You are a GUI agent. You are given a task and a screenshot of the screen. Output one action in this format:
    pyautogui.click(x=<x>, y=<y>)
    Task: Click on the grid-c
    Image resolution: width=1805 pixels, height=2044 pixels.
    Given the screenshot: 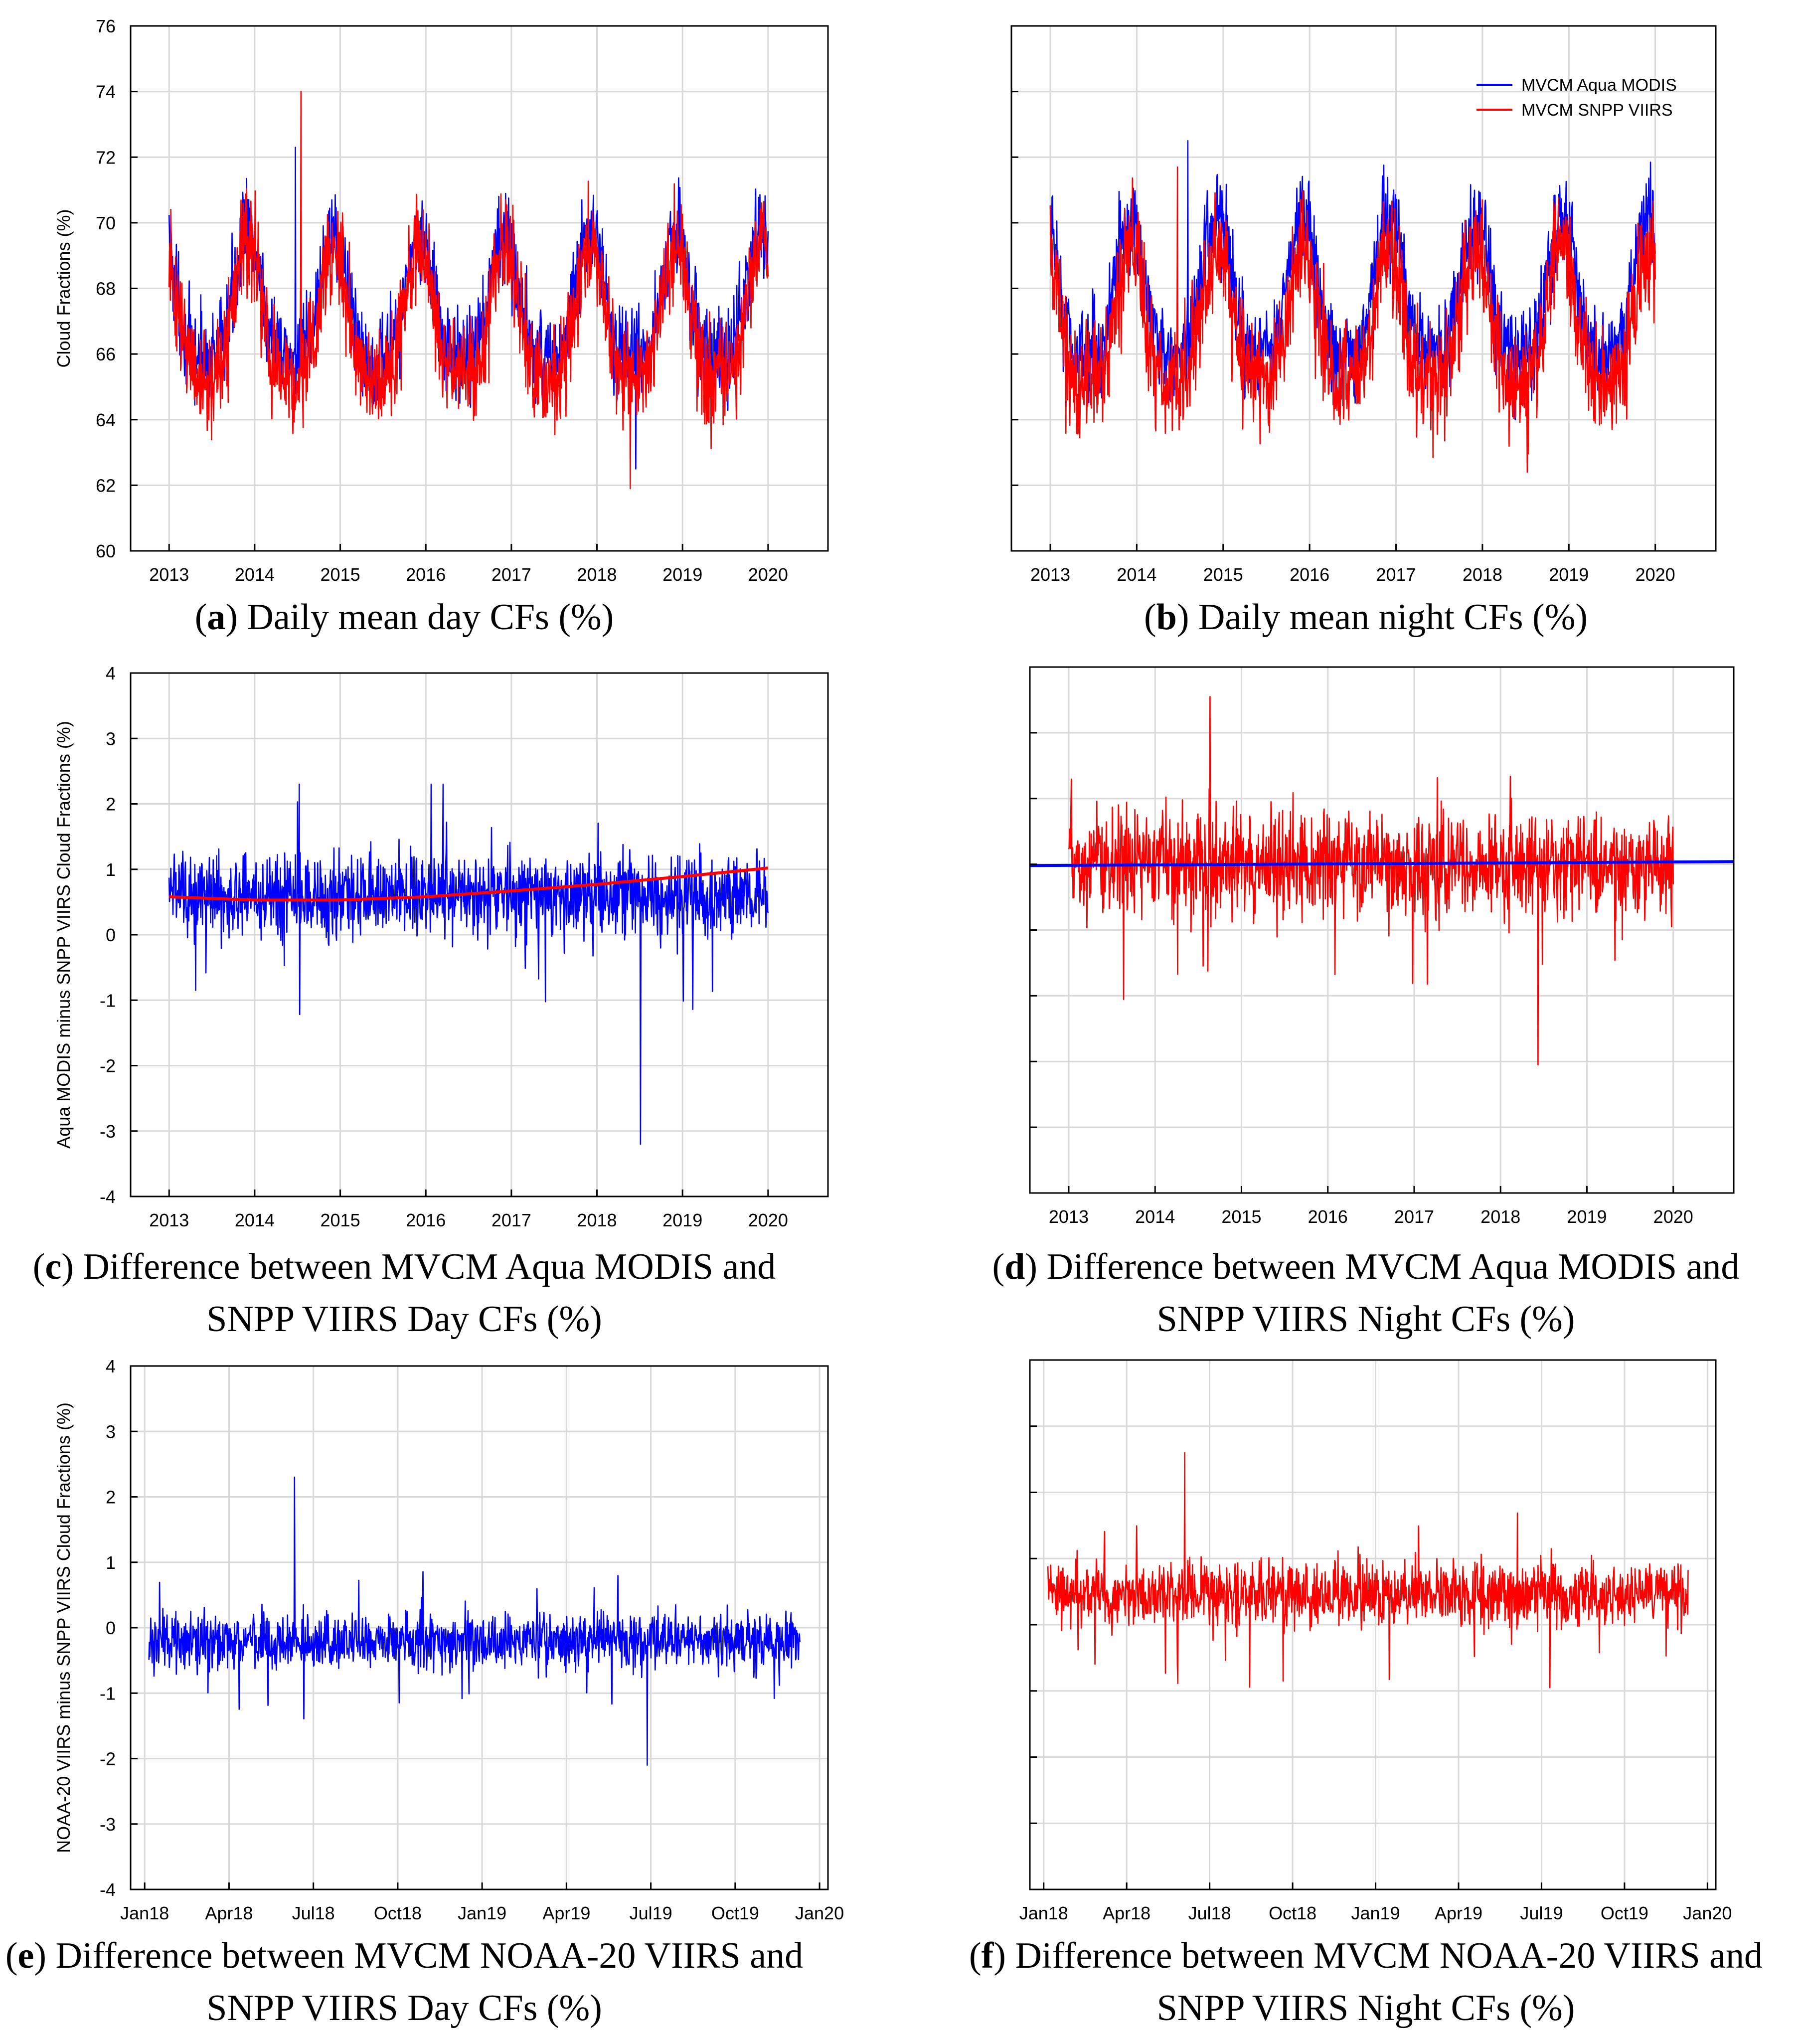 What is the action you would take?
    pyautogui.click(x=479, y=934)
    